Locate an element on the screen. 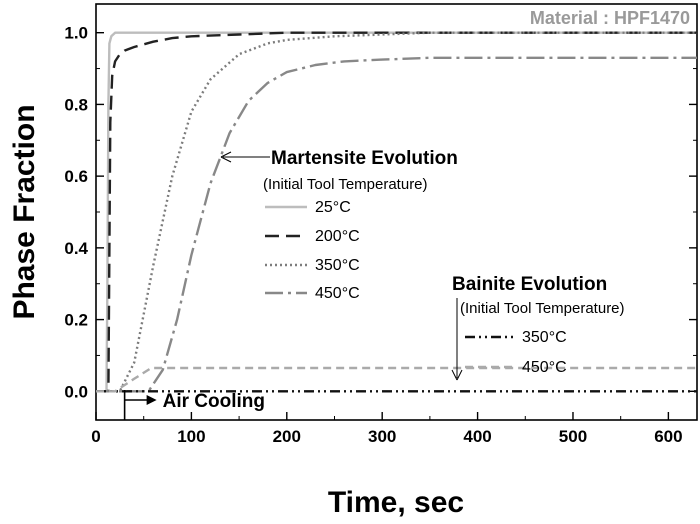  legend-label: 25°C is located at coordinates (333, 207).